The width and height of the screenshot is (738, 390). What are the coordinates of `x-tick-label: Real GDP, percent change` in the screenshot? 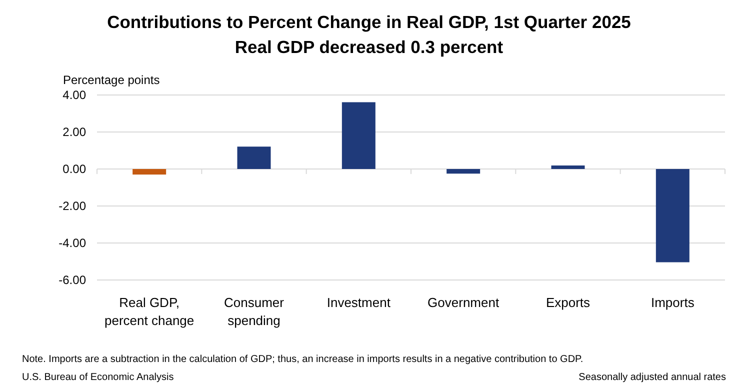 It's located at (149, 311).